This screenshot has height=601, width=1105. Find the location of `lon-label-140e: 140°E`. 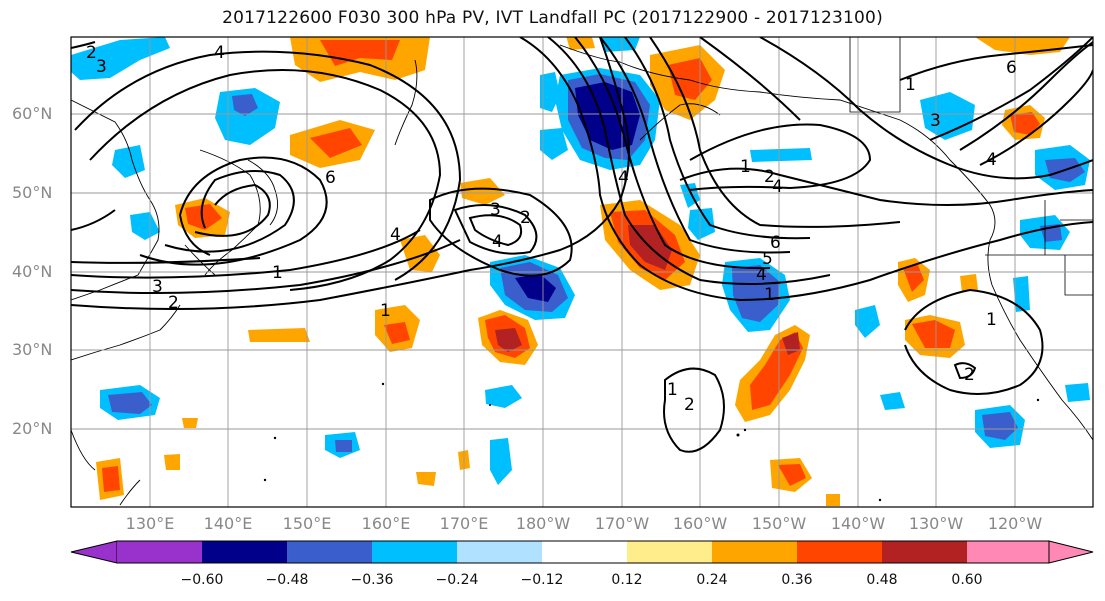

lon-label-140e: 140°E is located at coordinates (228, 523).